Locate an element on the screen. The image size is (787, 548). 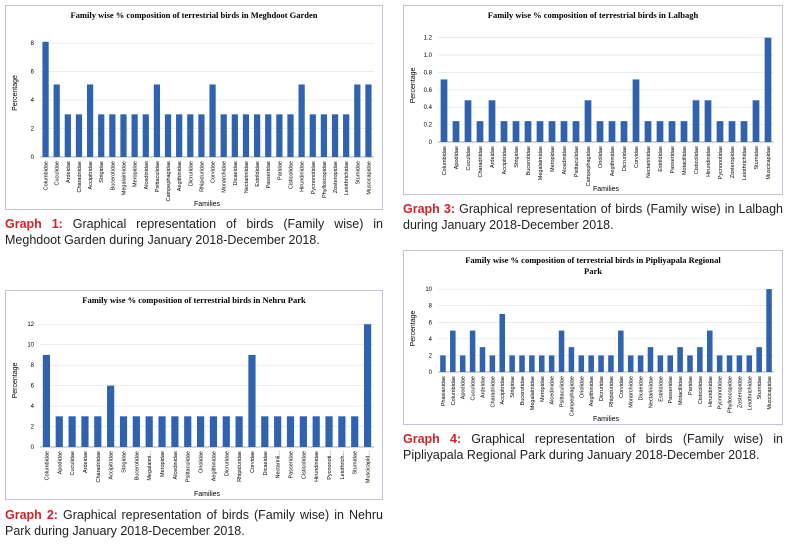
x-tick-label: Aegithinidae is located at coordinates (180, 176).